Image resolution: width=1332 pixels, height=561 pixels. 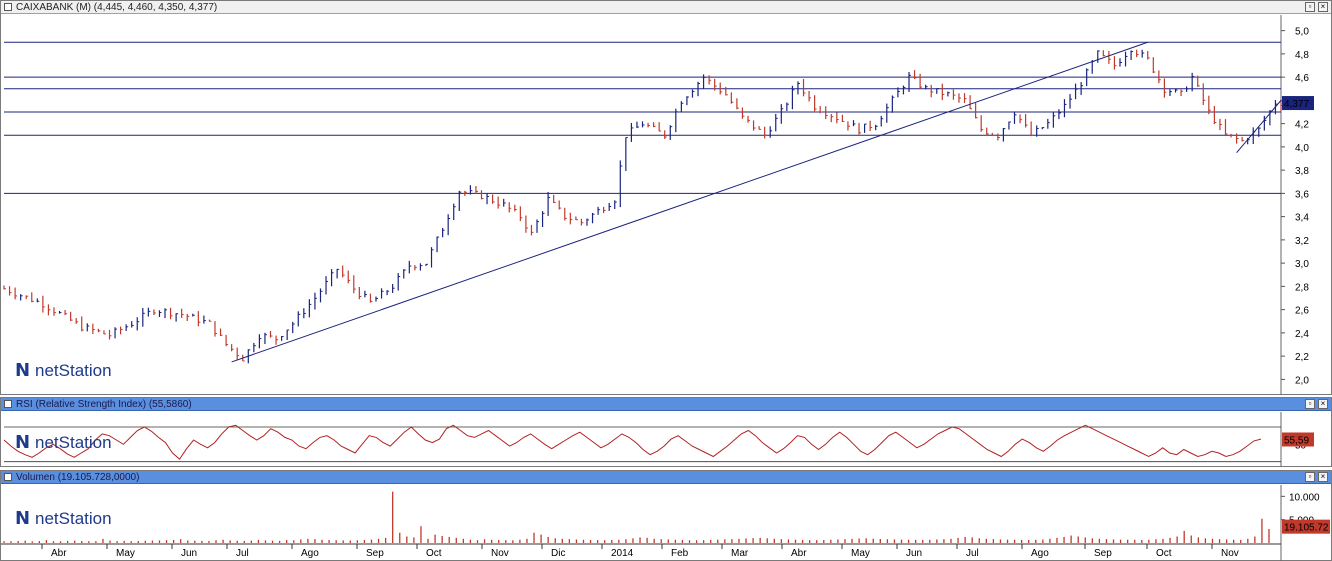 What do you see at coordinates (1306, 528) in the screenshot?
I see `volume-last-value-label: 19.105.72` at bounding box center [1306, 528].